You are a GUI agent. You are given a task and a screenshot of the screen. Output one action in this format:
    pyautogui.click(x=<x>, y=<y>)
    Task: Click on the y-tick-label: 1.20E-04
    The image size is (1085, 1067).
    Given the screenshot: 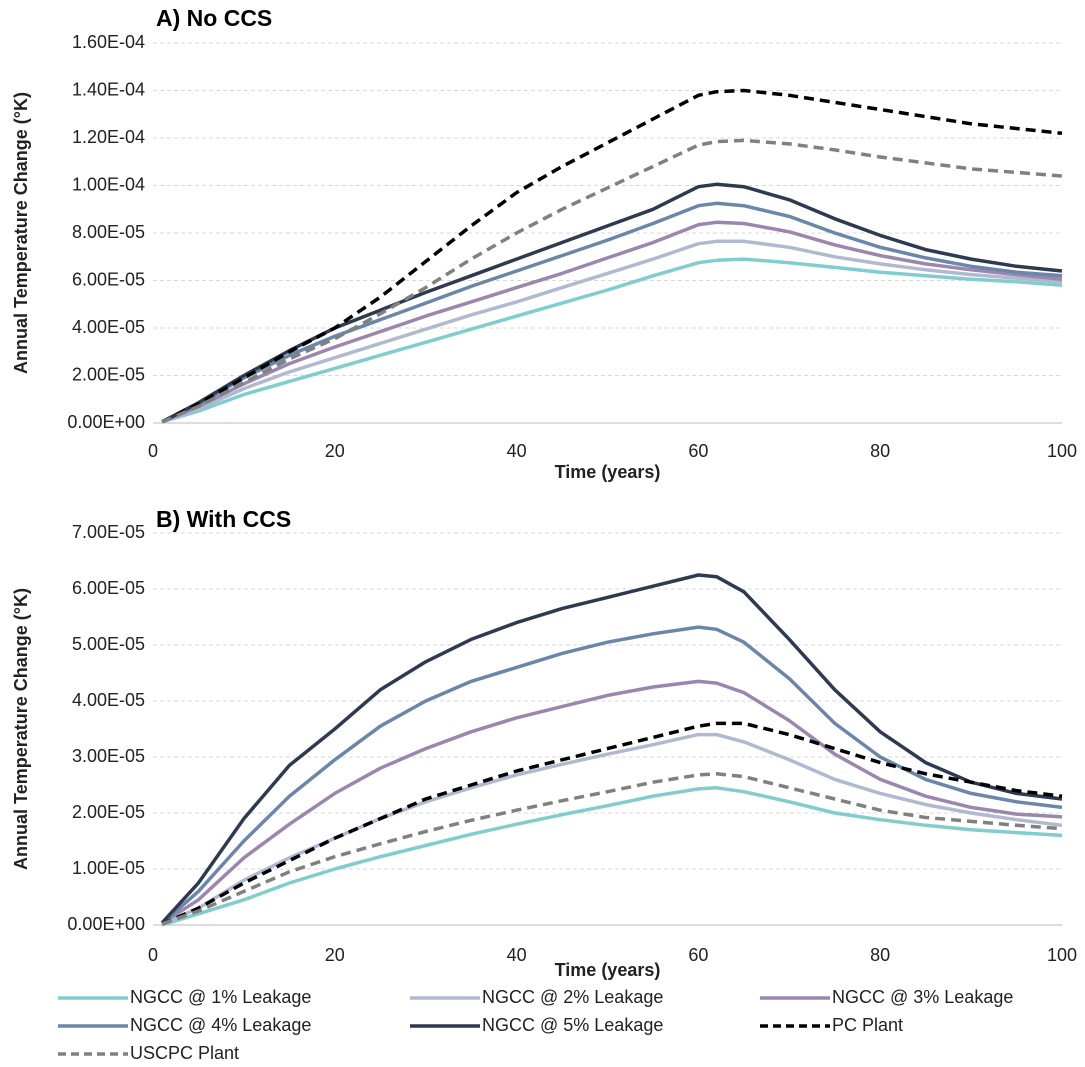 What is the action you would take?
    pyautogui.click(x=108, y=137)
    